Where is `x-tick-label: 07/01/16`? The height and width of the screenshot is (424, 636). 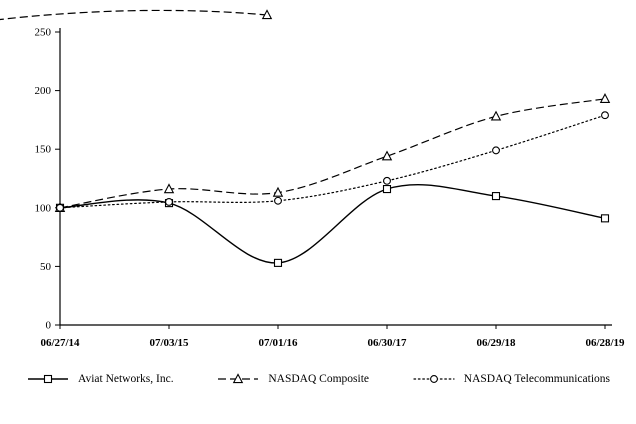
x-tick-label: 07/01/16 is located at coordinates (278, 343).